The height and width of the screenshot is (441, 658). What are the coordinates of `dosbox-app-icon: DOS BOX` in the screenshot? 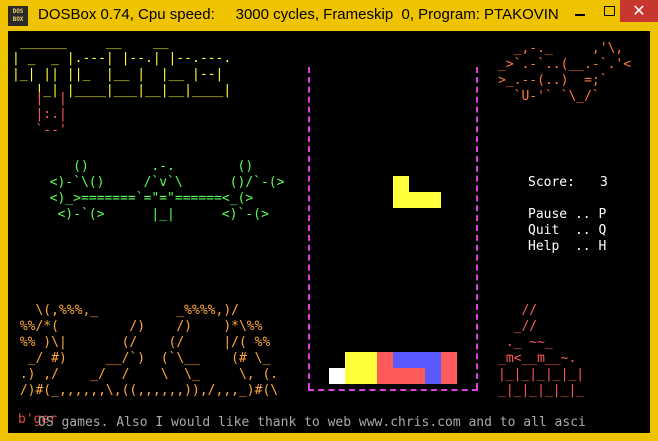 It's located at (18, 16).